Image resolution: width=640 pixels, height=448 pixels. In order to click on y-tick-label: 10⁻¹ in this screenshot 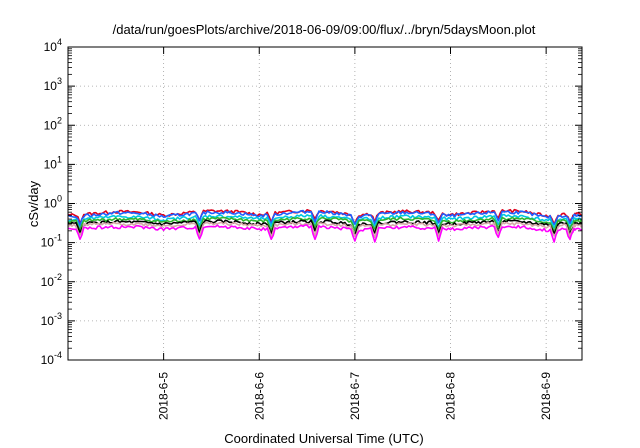, I will do `click(51, 241)`.